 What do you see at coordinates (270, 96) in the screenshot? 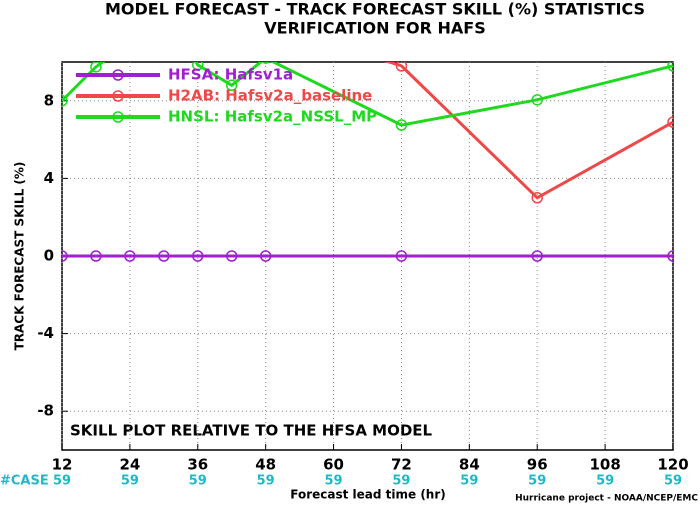
I see `legend-label: H2AB: Hafsv2a_baseline` at bounding box center [270, 96].